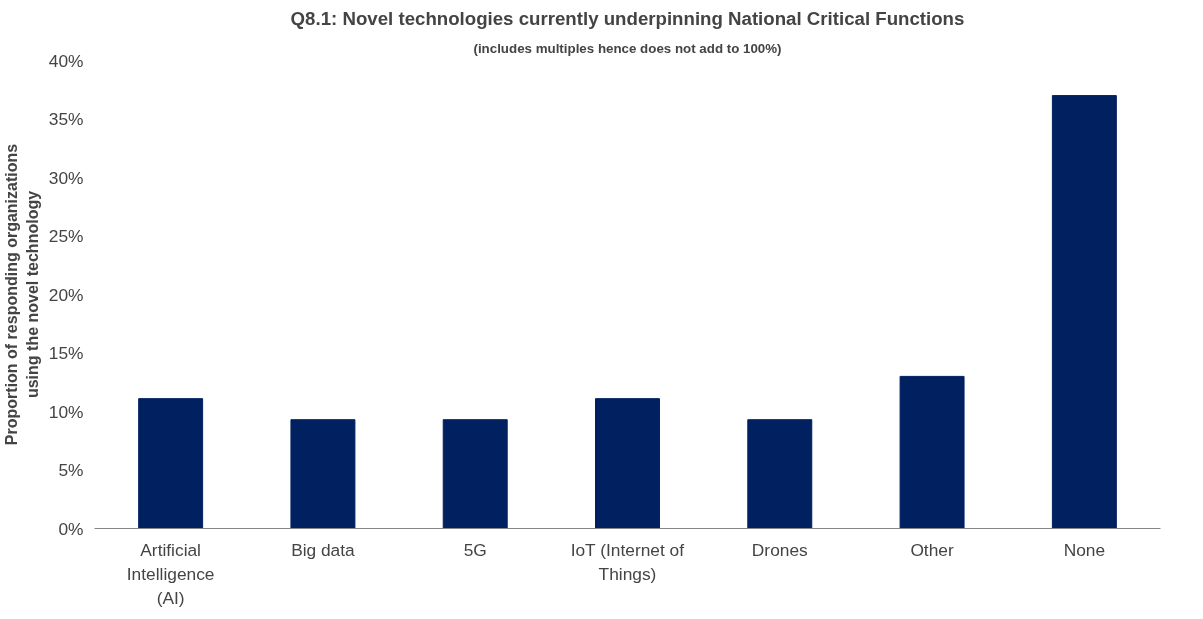 The image size is (1203, 619). Describe the element at coordinates (932, 549) in the screenshot. I see `x-tick-label: Other` at that location.